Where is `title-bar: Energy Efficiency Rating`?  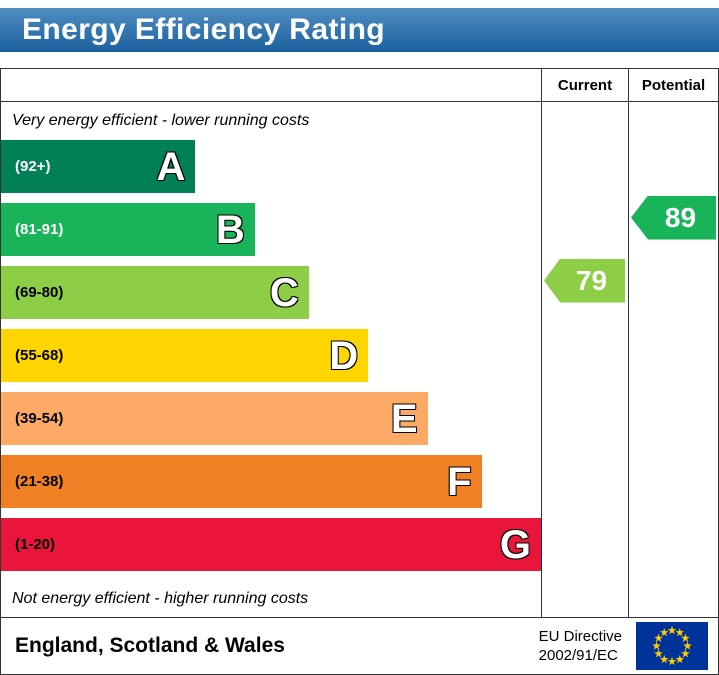 title-bar: Energy Efficiency Rating is located at coordinates (359, 30).